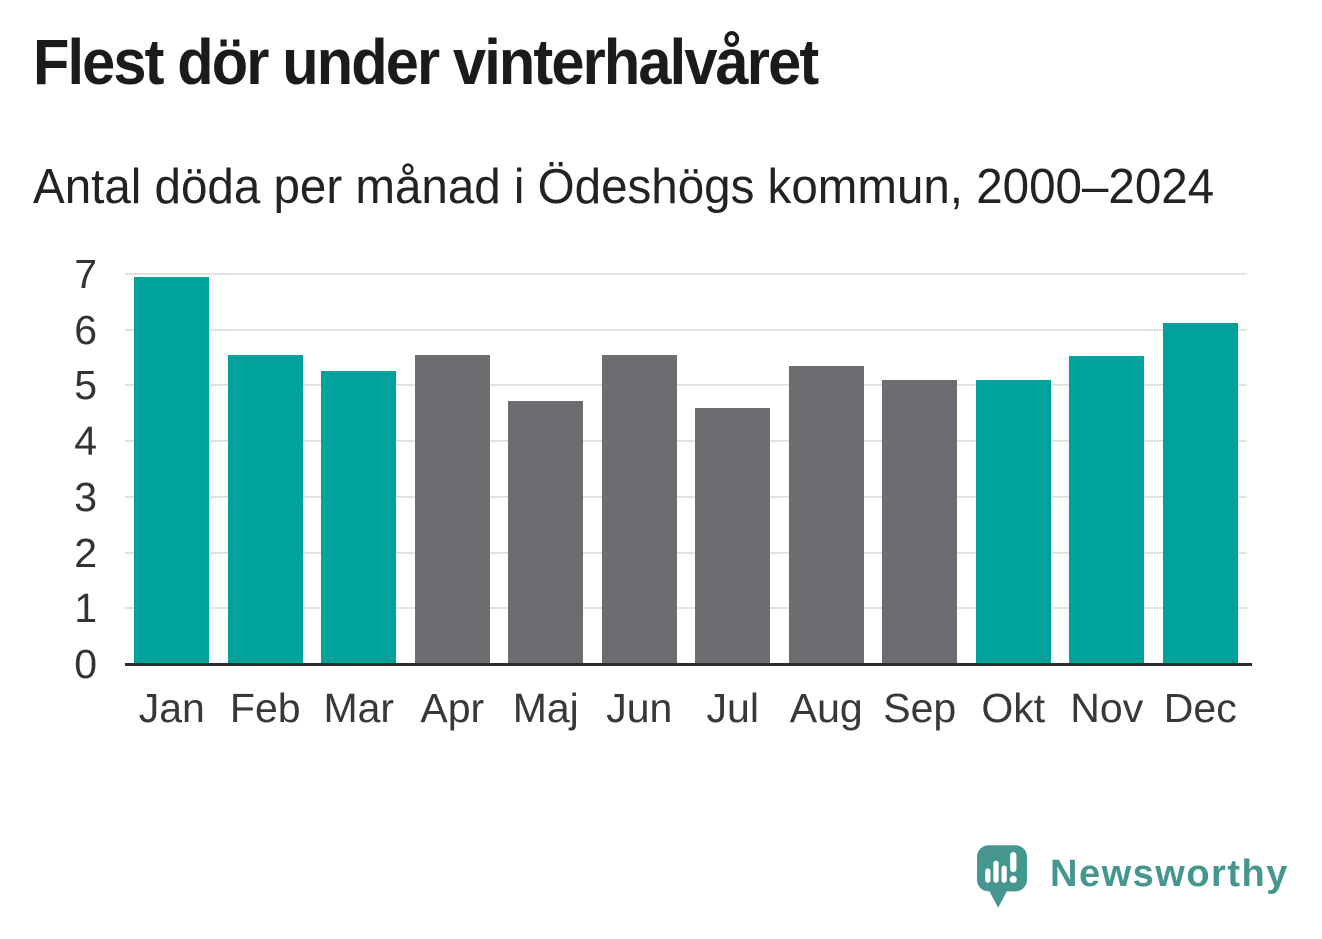  I want to click on gridline-y5, so click(686, 385).